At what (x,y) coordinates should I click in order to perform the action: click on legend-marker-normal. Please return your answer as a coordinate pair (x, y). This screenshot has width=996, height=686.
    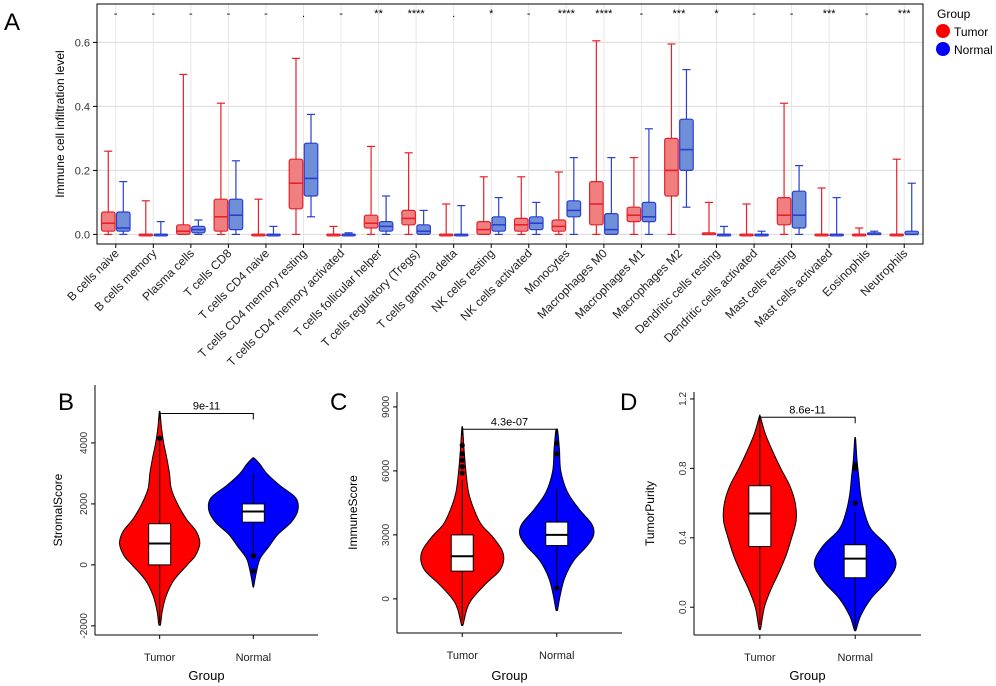
    Looking at the image, I should click on (943, 49).